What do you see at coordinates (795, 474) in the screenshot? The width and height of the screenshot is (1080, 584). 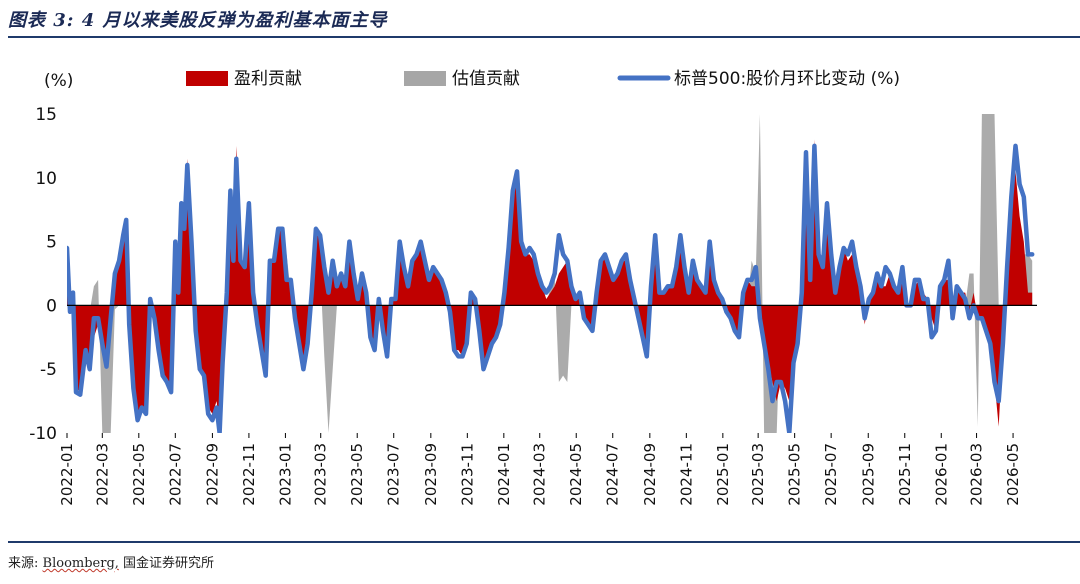 I see `x-tick-label: 2025-05` at bounding box center [795, 474].